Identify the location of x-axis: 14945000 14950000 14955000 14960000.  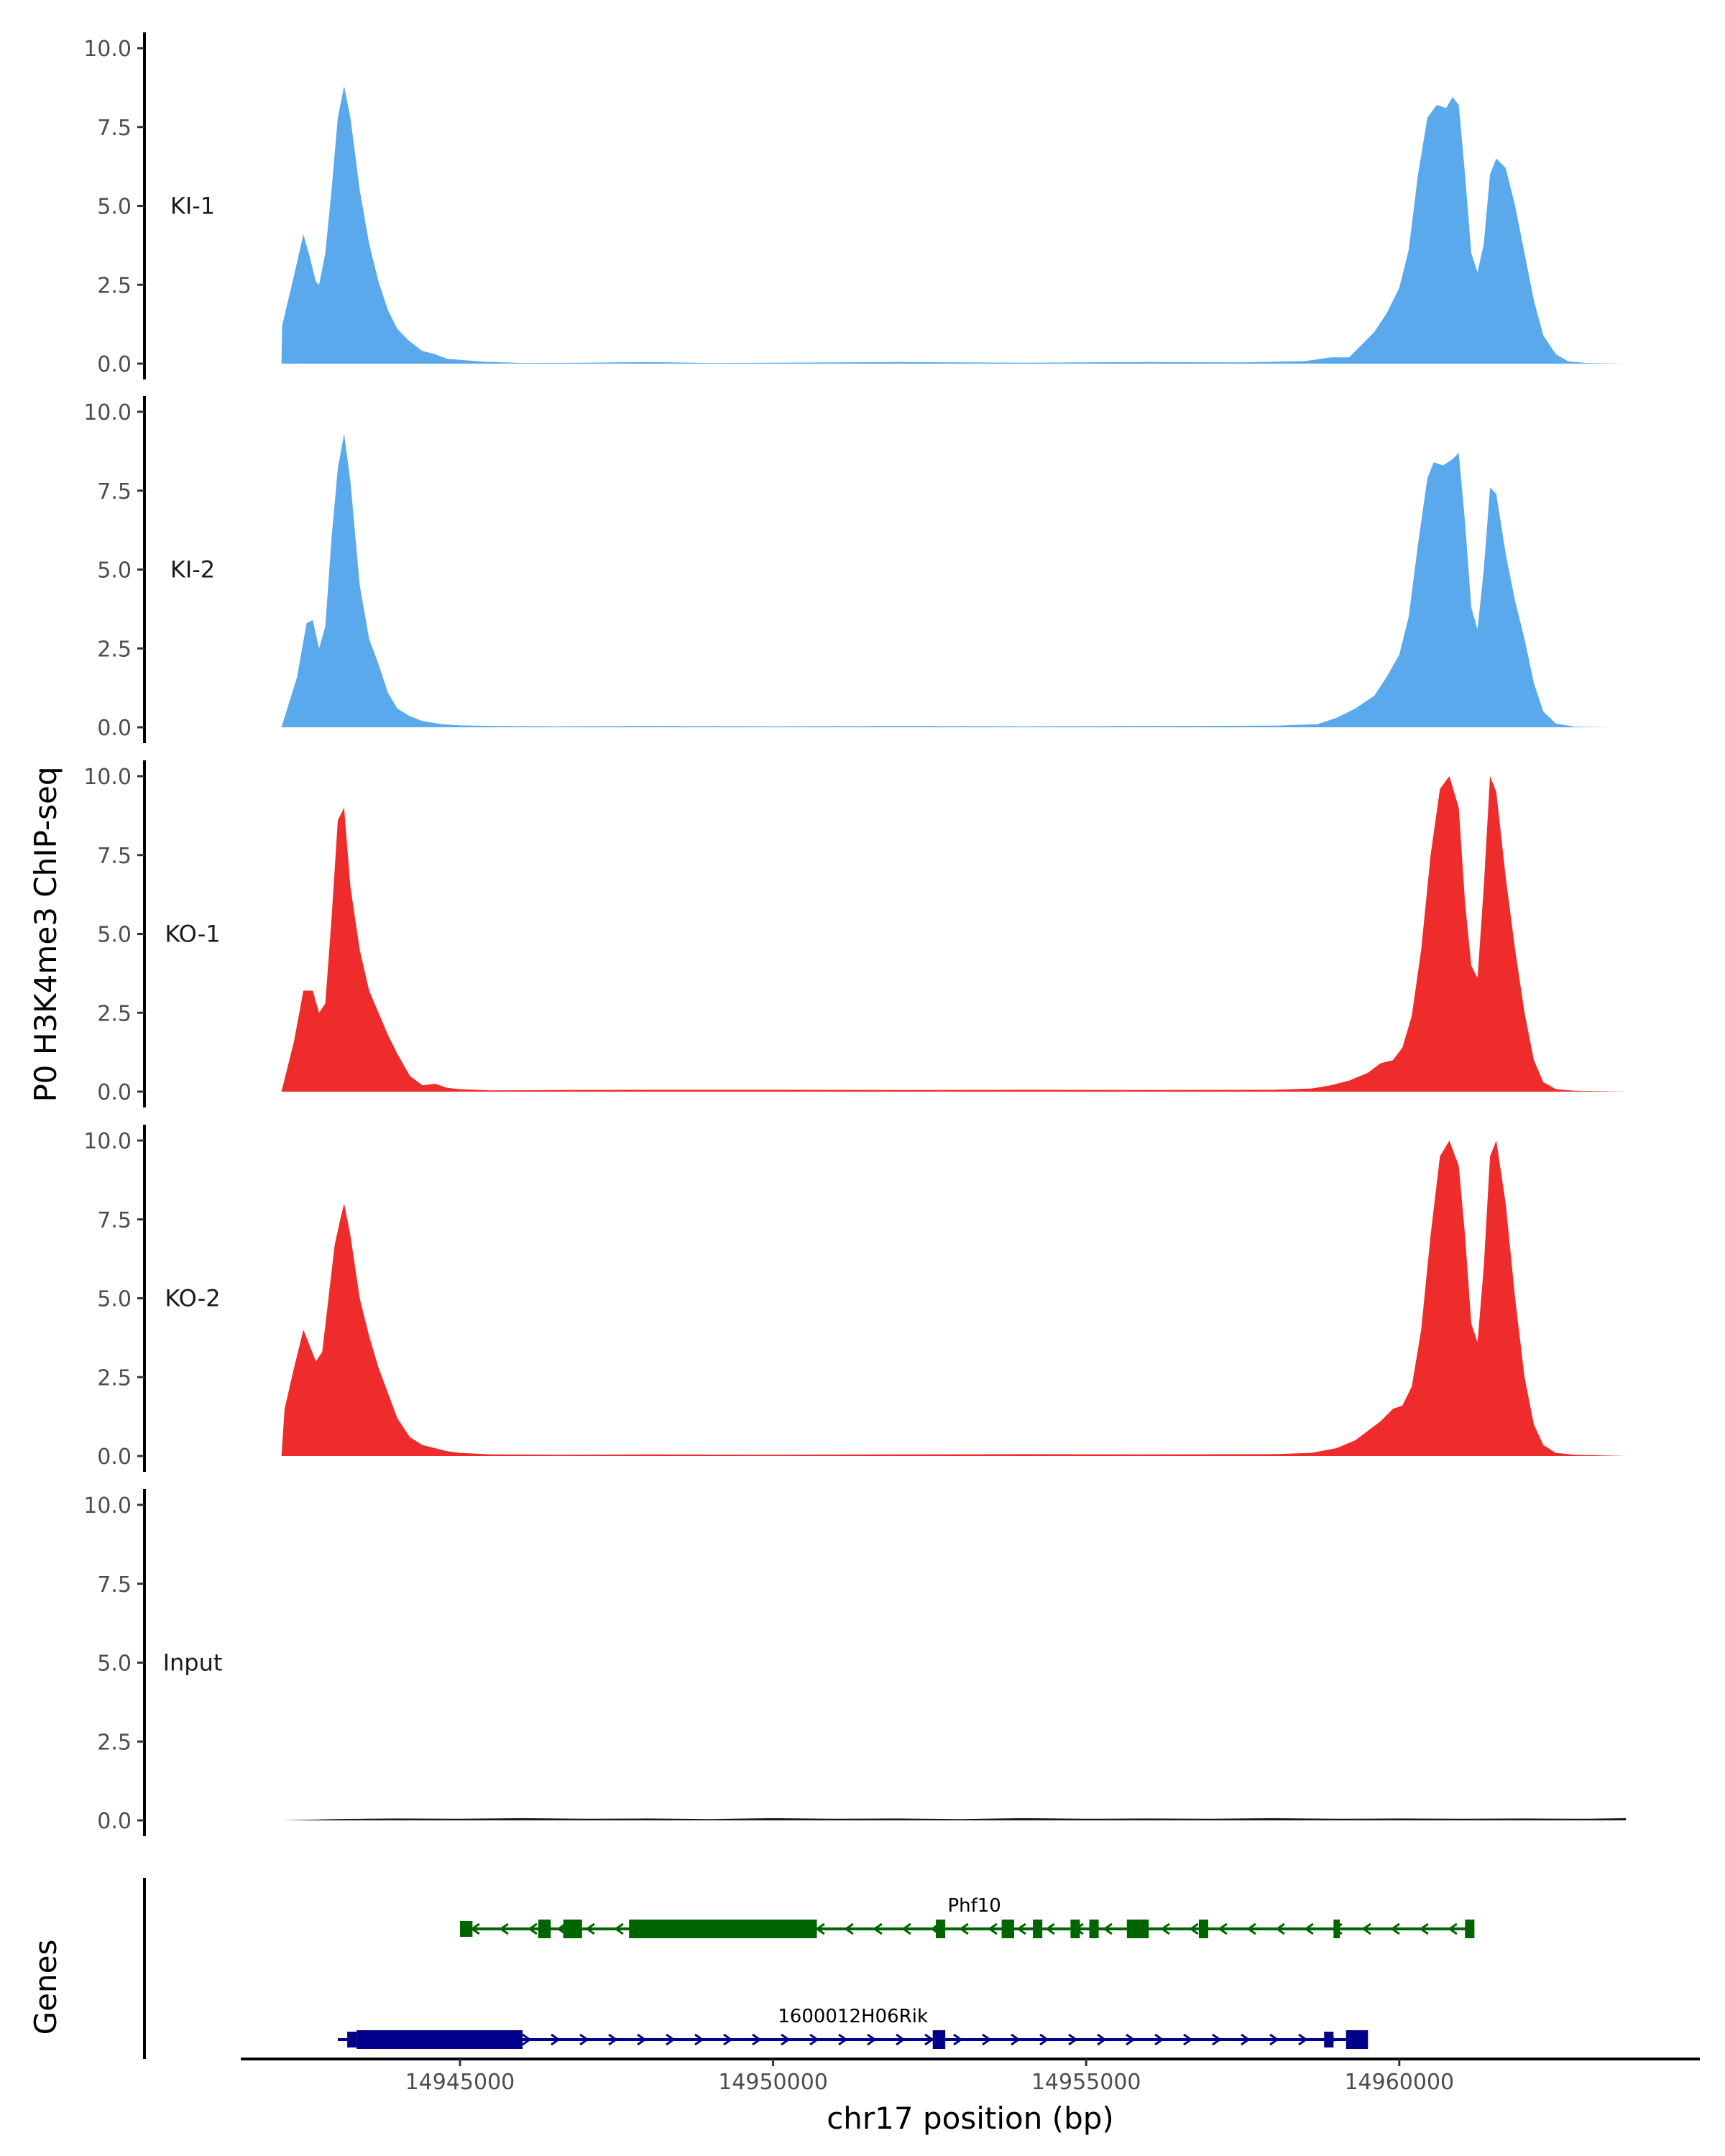
(970, 2076).